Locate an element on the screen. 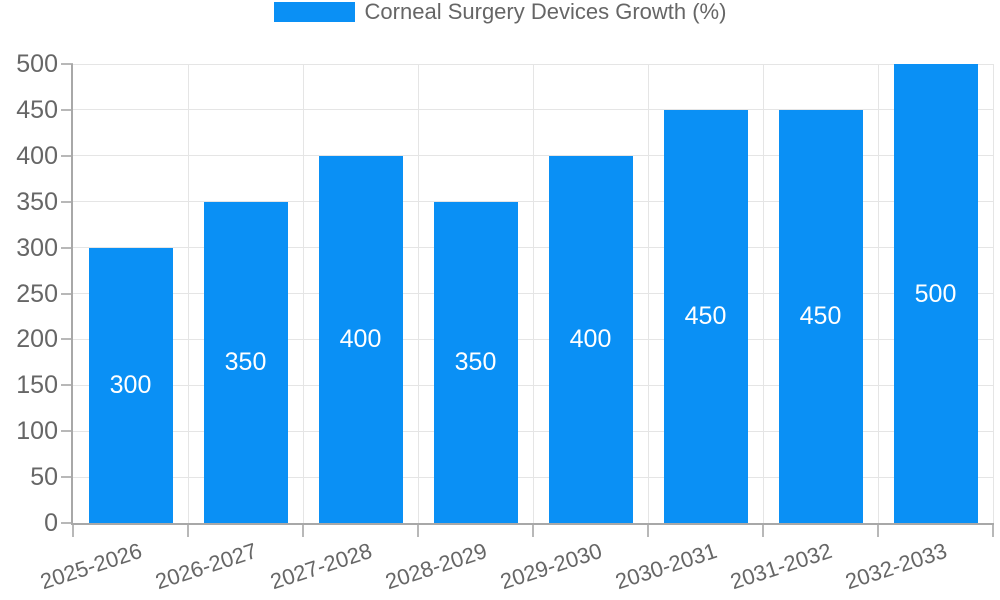 The image size is (1000, 600). y-axis-tick-label: 350 is located at coordinates (37, 201).